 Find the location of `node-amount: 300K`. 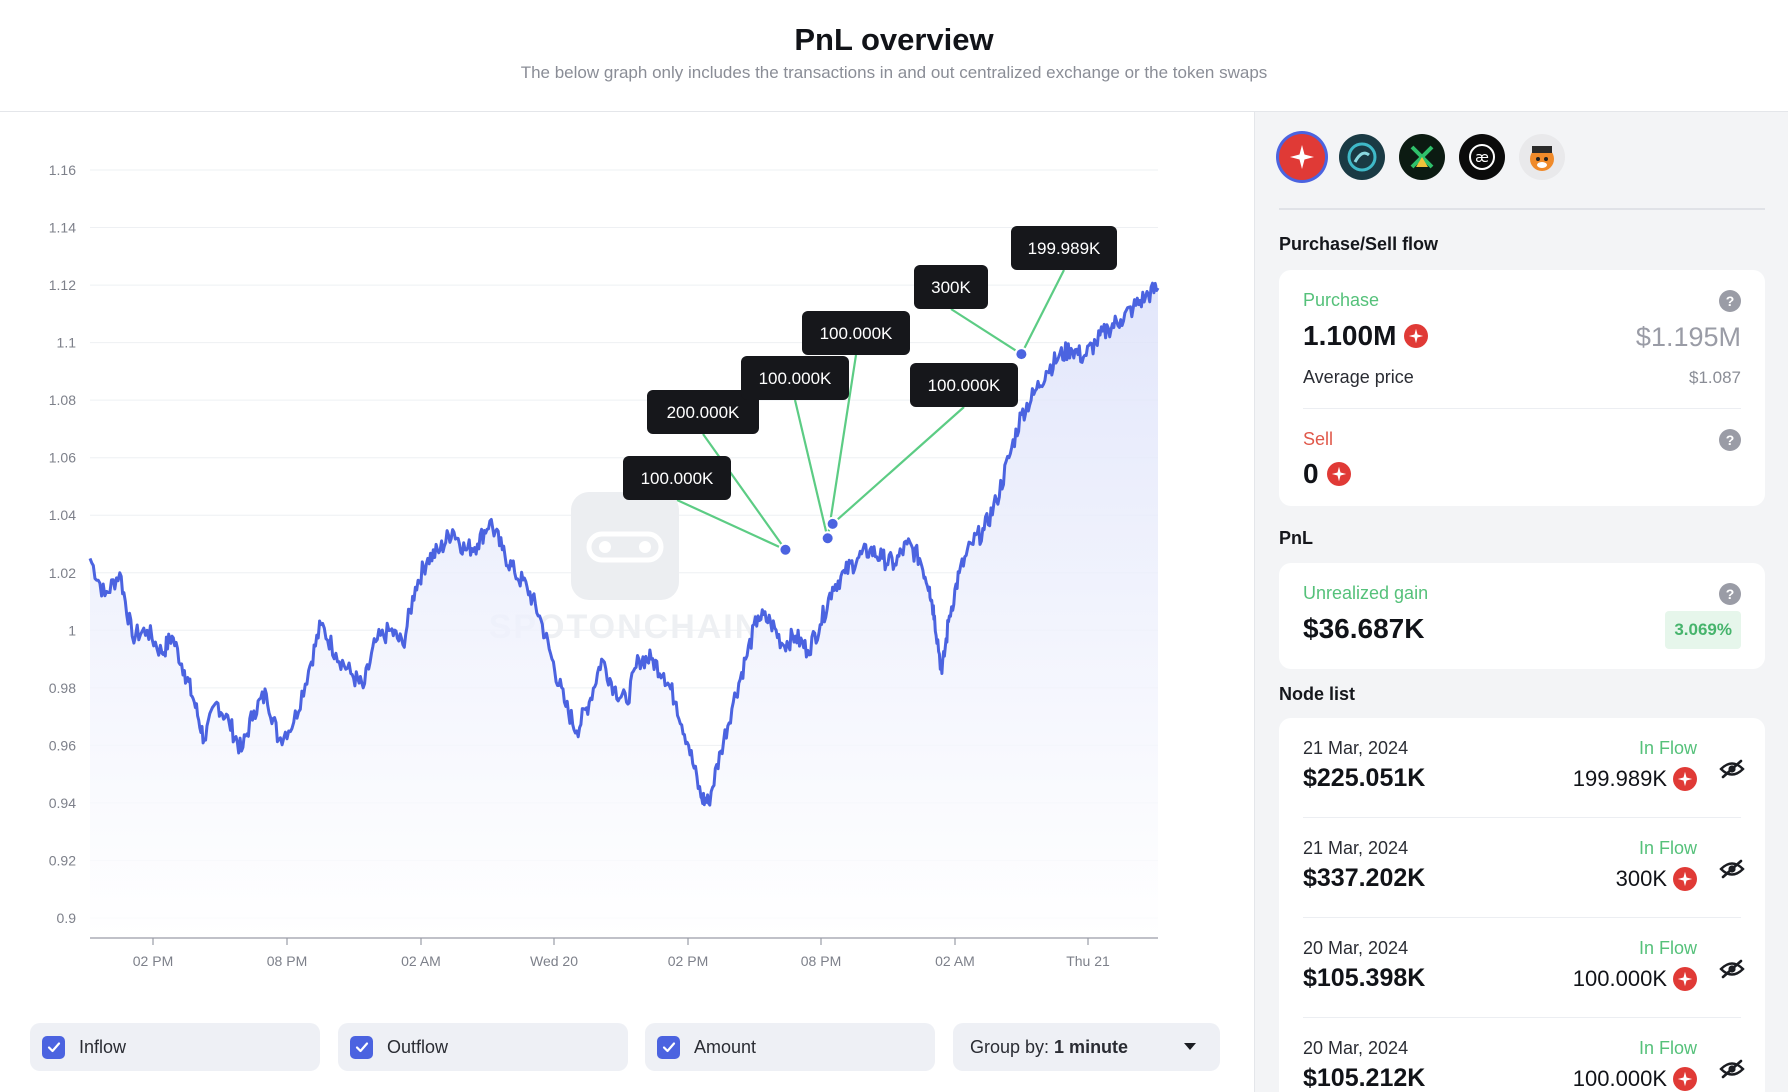

node-amount: 300K is located at coordinates (1641, 878).